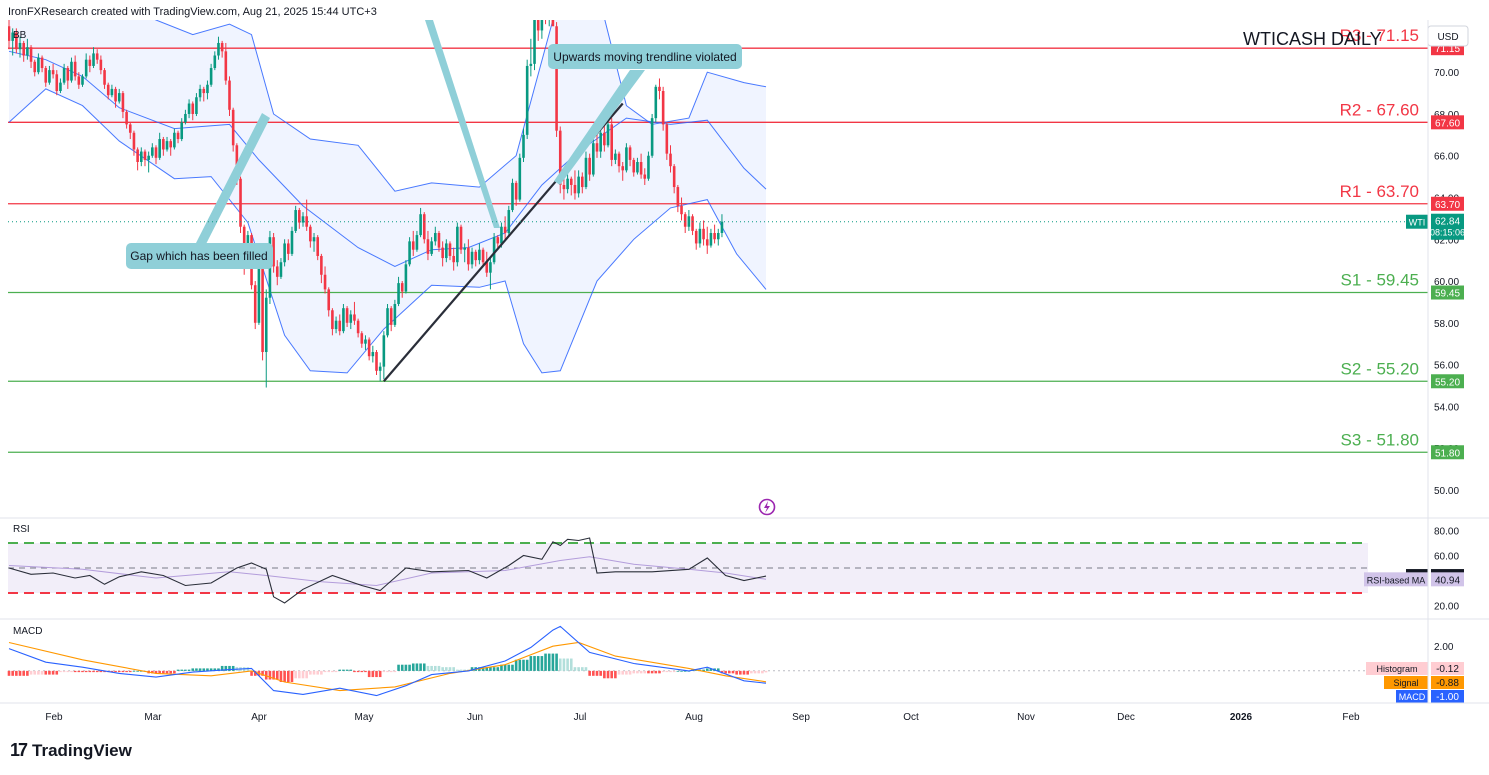  I want to click on price-tick-7: 58.00, so click(1446, 324).